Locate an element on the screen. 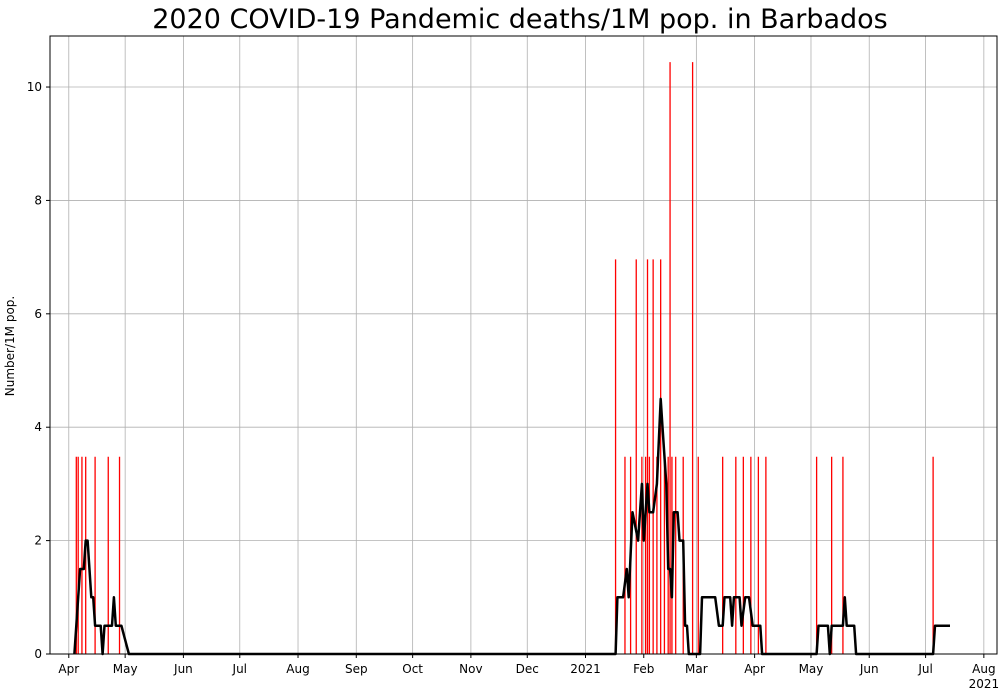 The height and width of the screenshot is (700, 1000). y-tick-label: 2 is located at coordinates (38, 541).